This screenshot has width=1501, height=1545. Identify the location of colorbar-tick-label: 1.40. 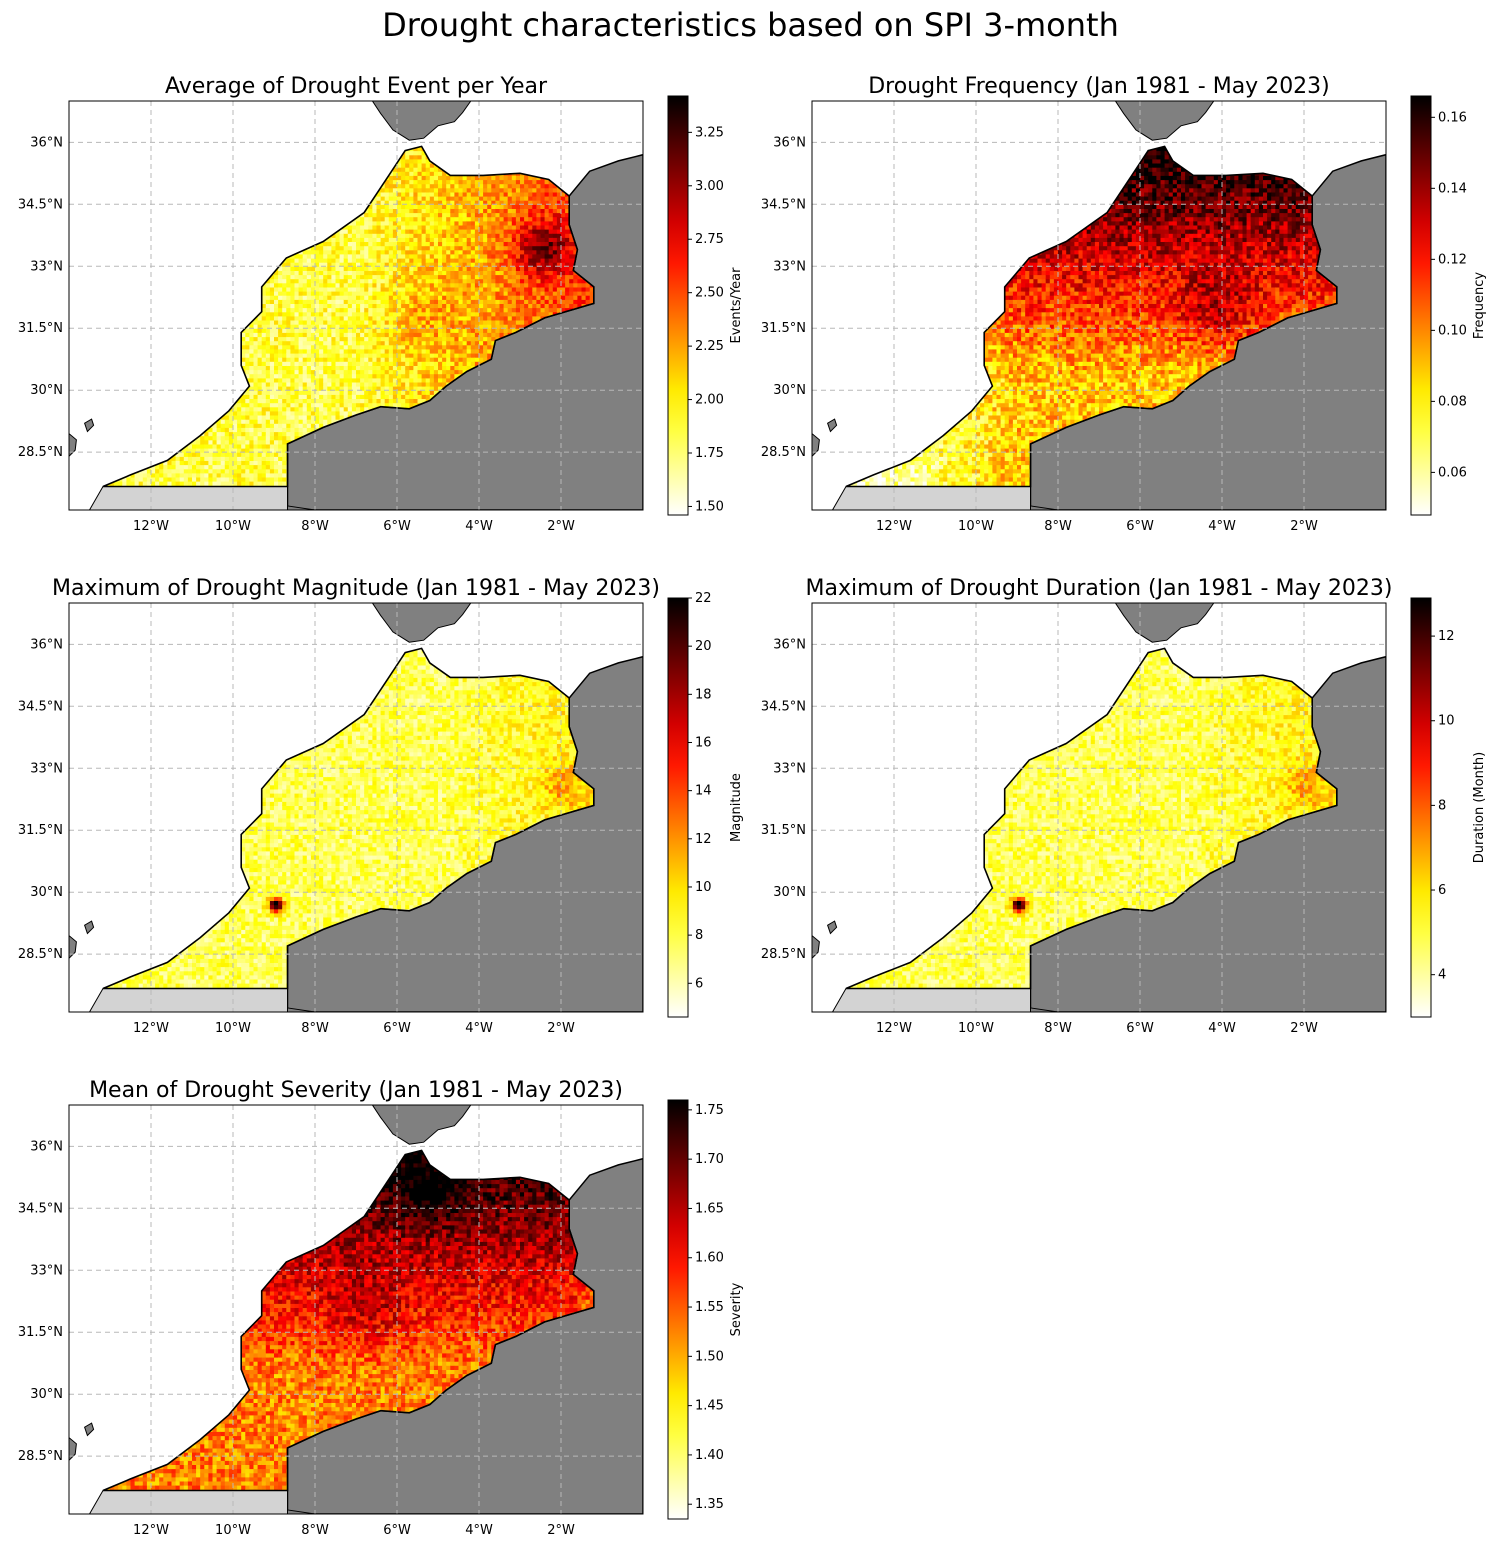
(709, 1455).